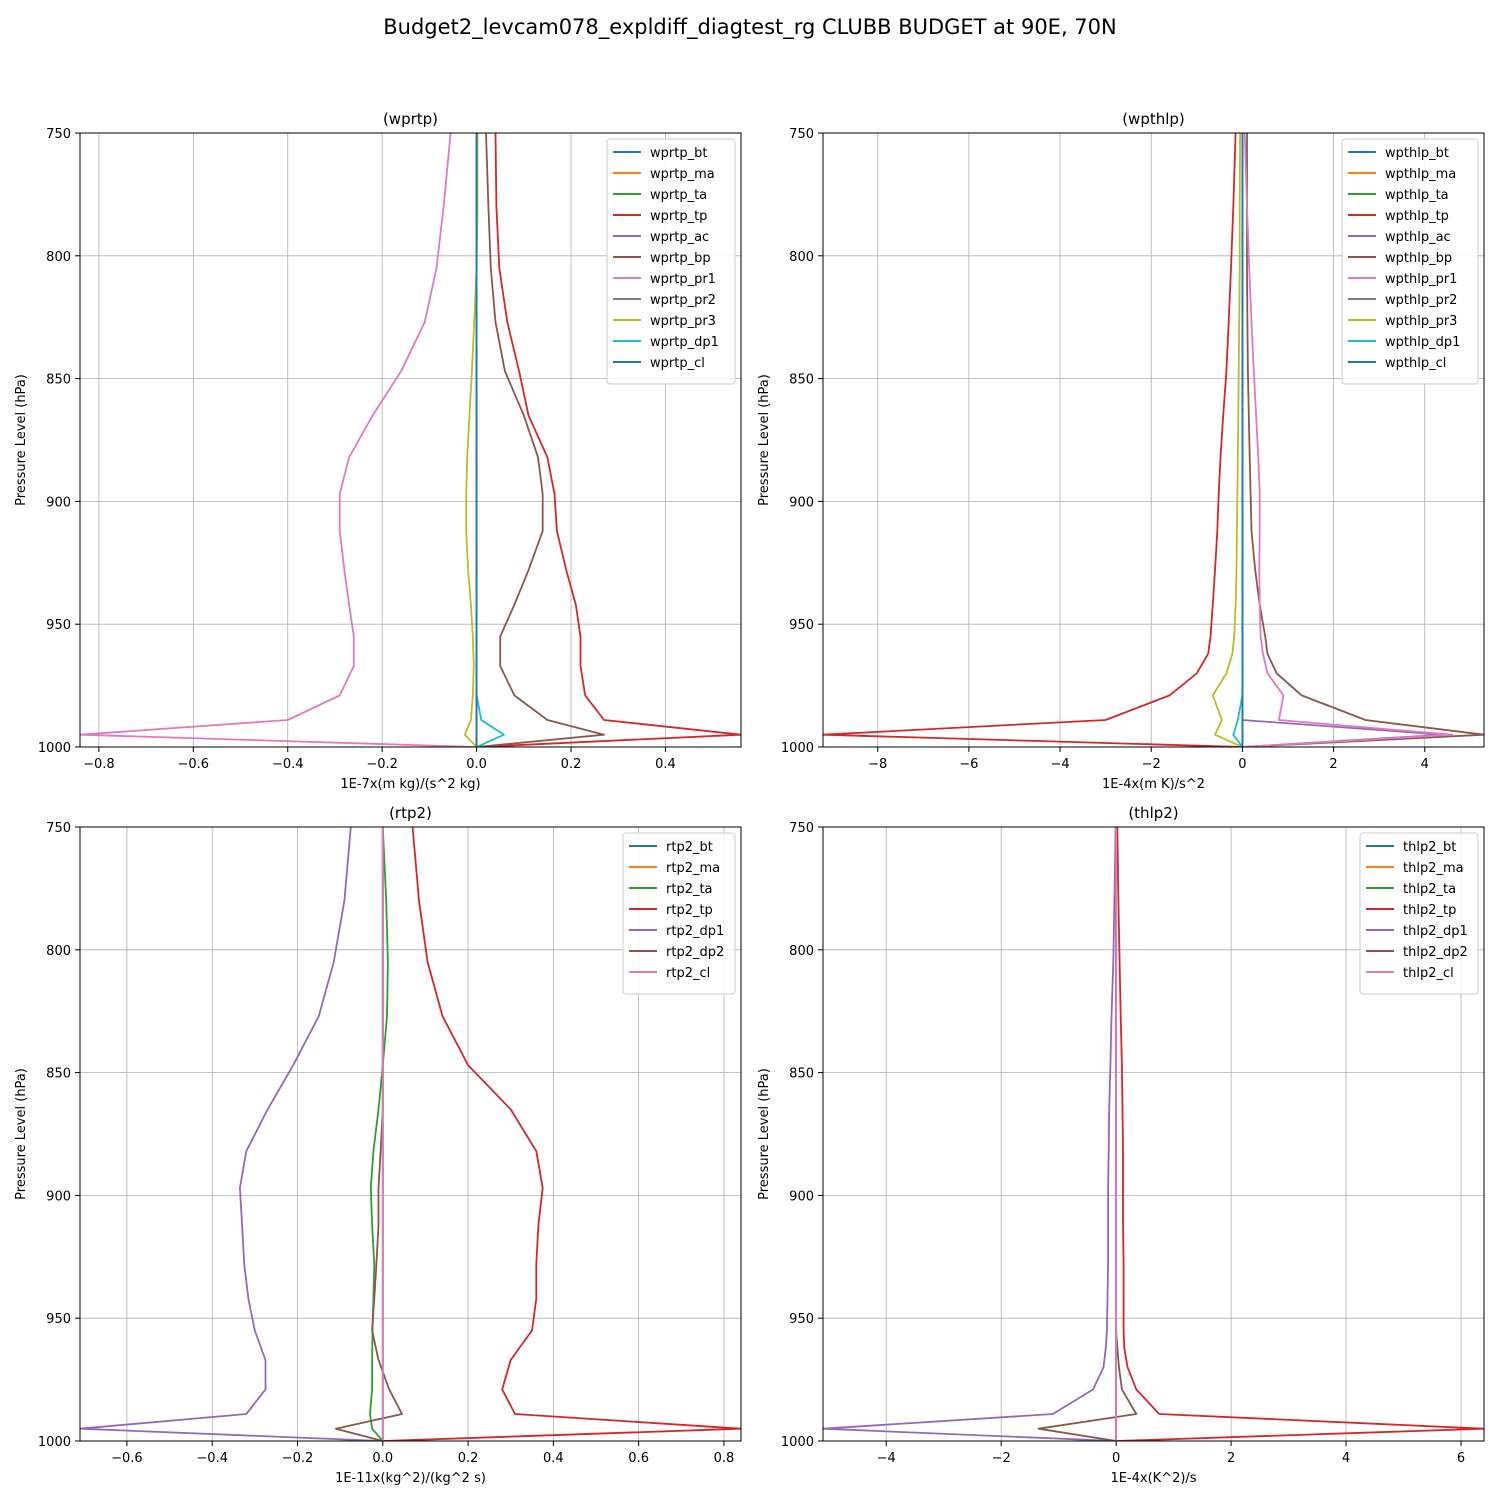  What do you see at coordinates (1347, 440) in the screenshot?
I see `series-line-wpthlp_pr1` at bounding box center [1347, 440].